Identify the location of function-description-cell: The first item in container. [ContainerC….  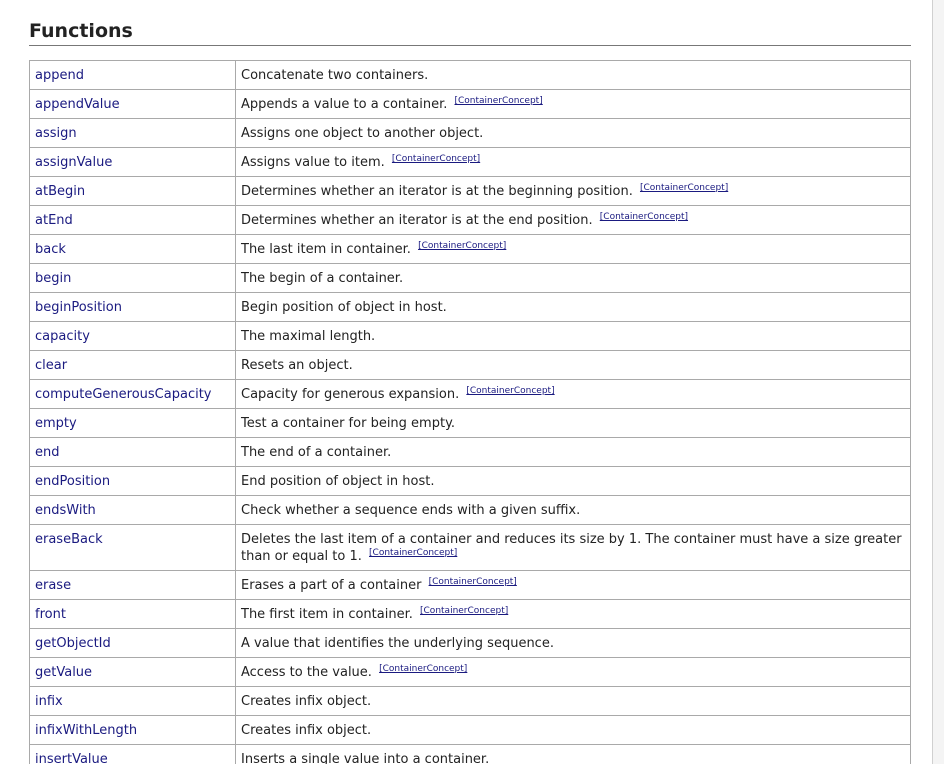
(573, 614).